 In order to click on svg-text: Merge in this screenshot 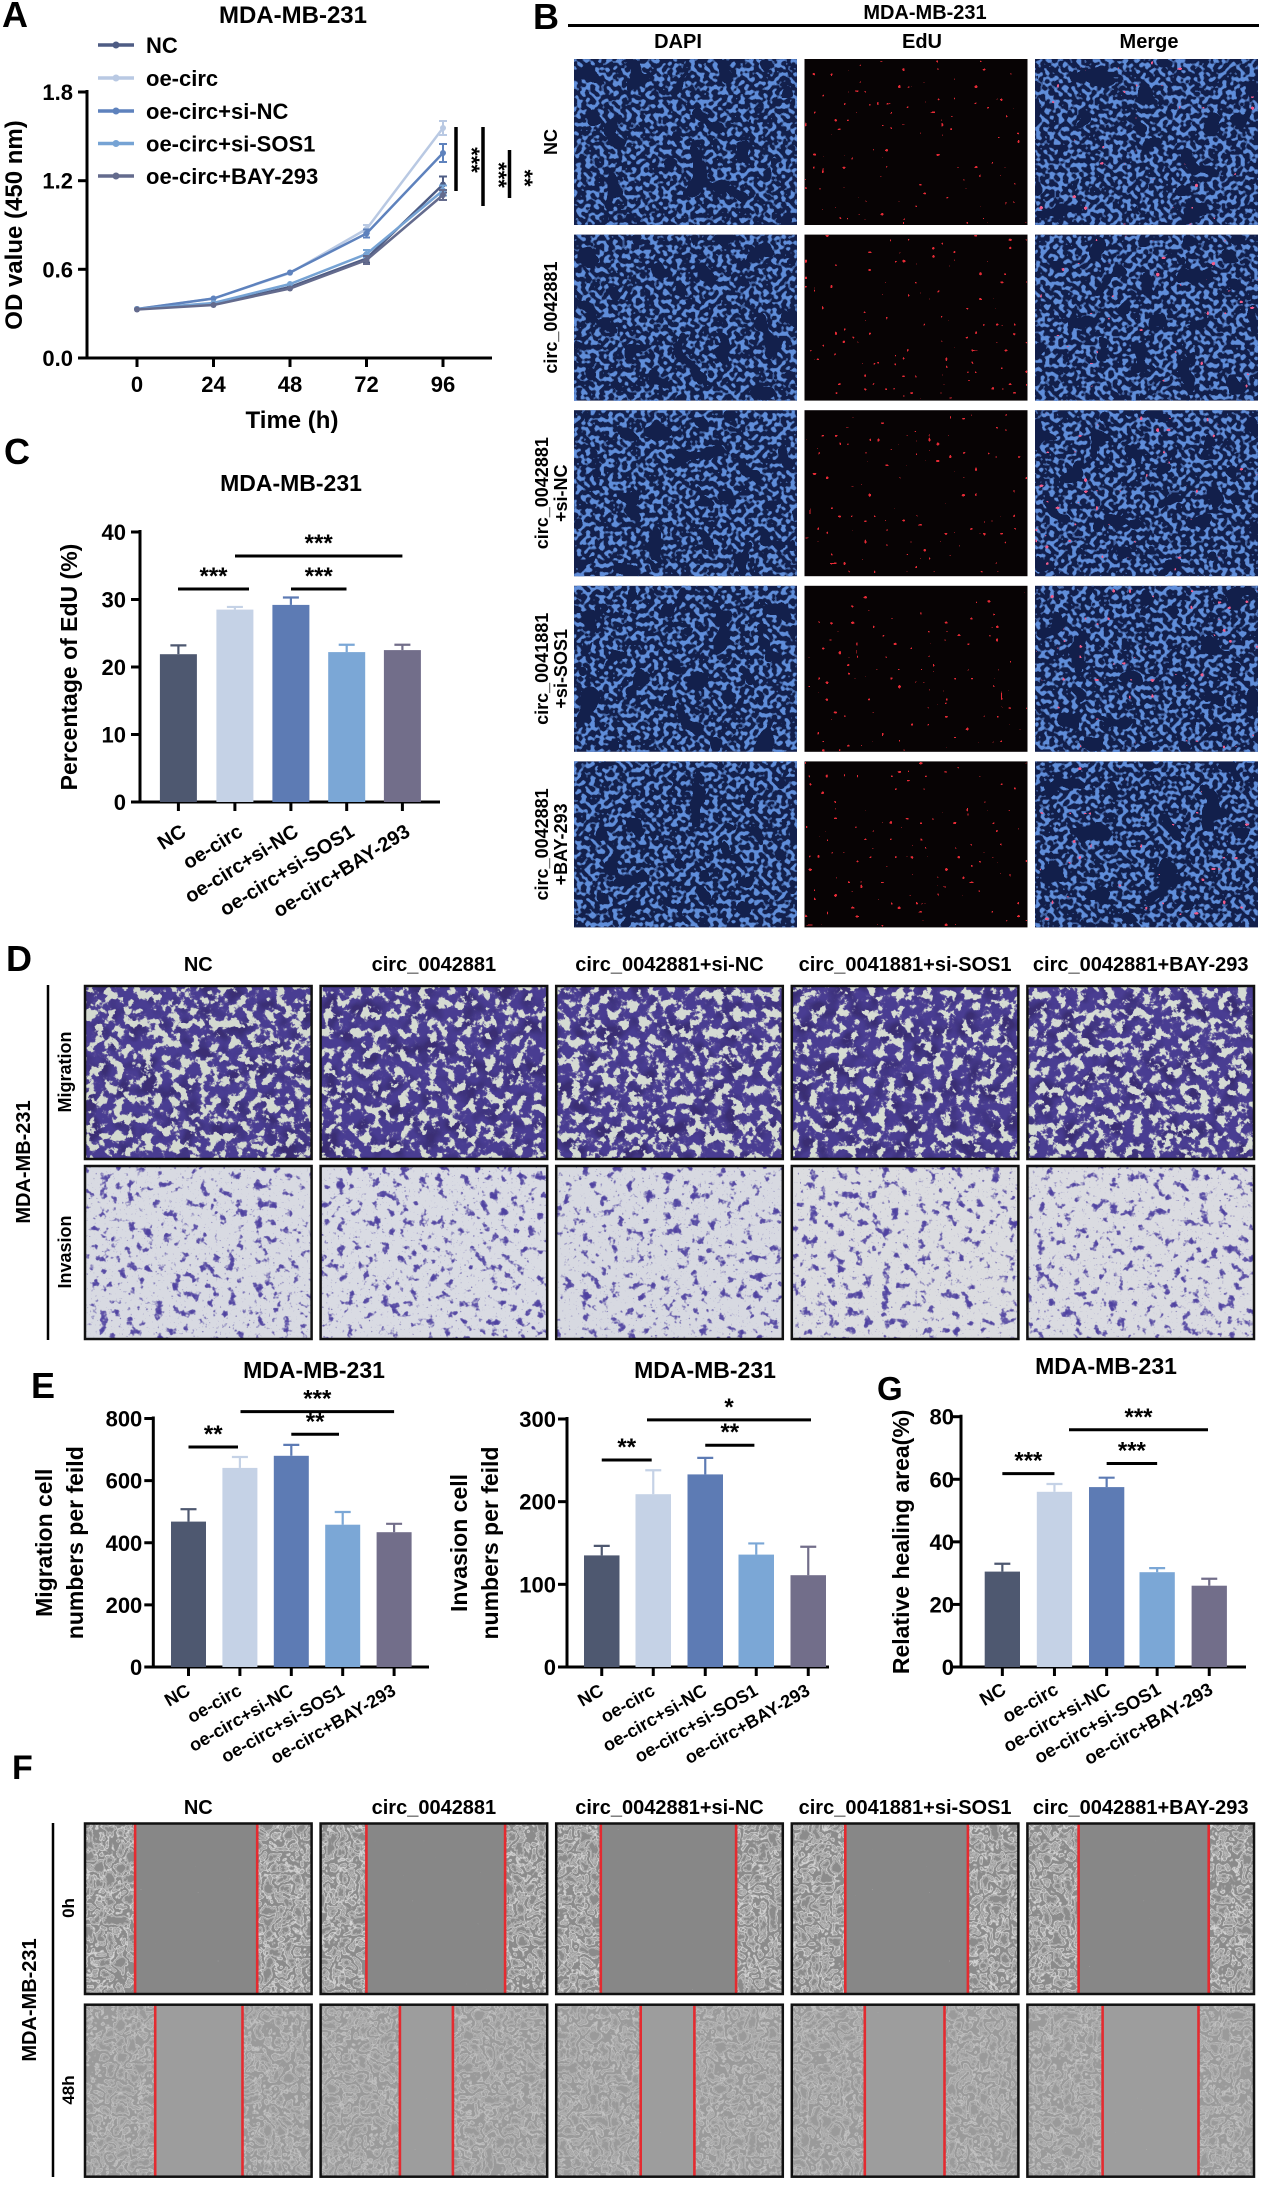, I will do `click(1149, 42)`.